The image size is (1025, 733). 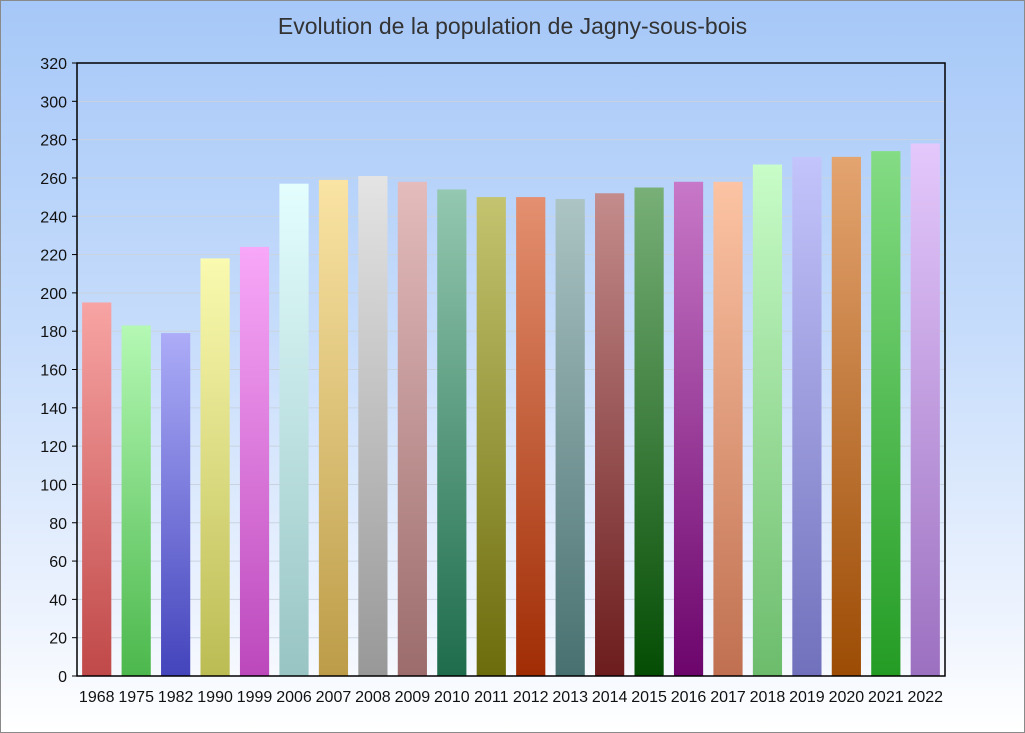 What do you see at coordinates (136, 500) in the screenshot?
I see `bar-1975` at bounding box center [136, 500].